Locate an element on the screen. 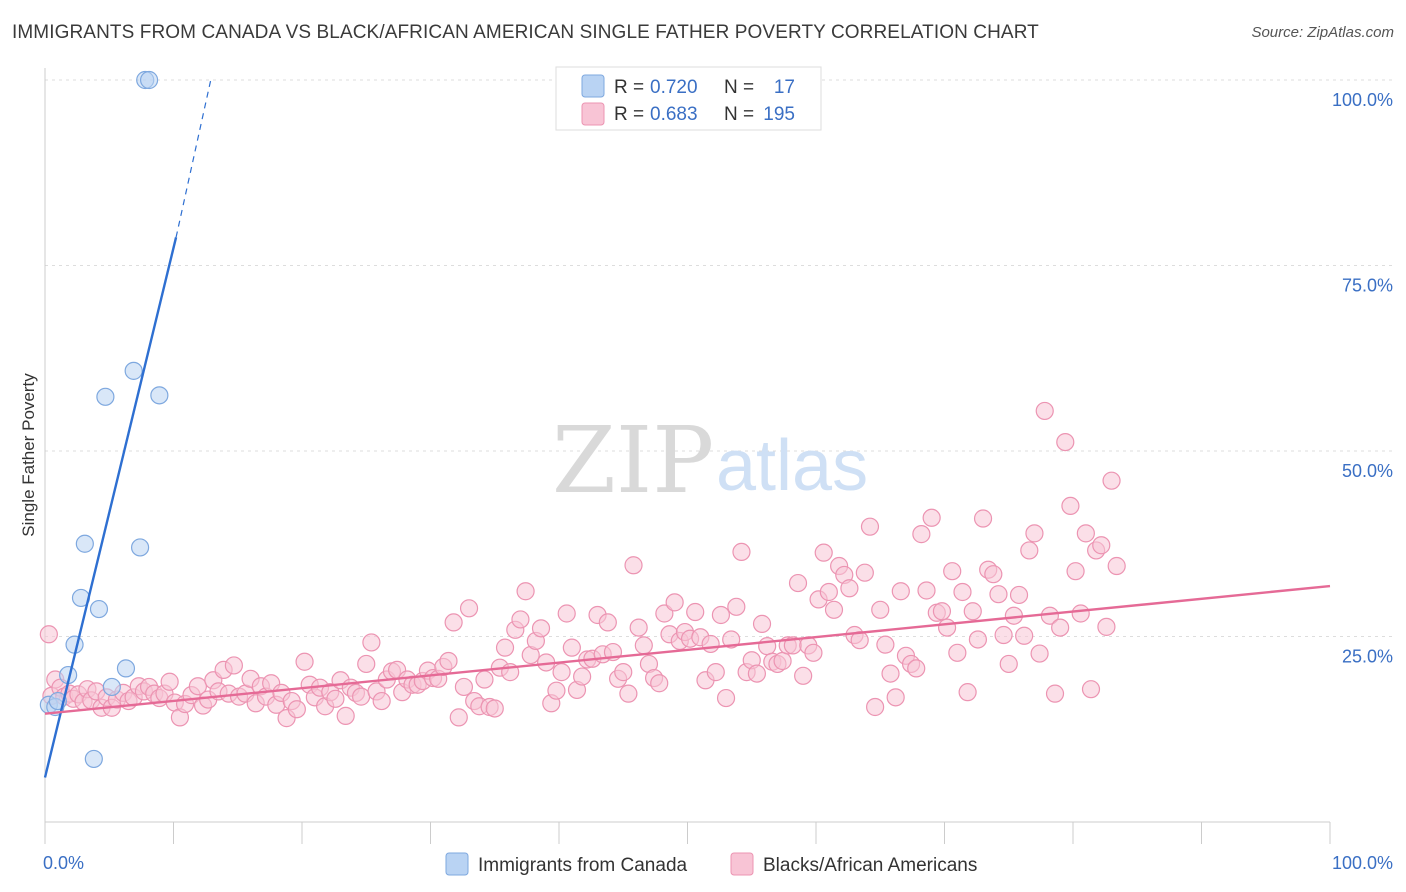 This screenshot has width=1406, height=892. y-tick-label: 75.0% is located at coordinates (1367, 286).